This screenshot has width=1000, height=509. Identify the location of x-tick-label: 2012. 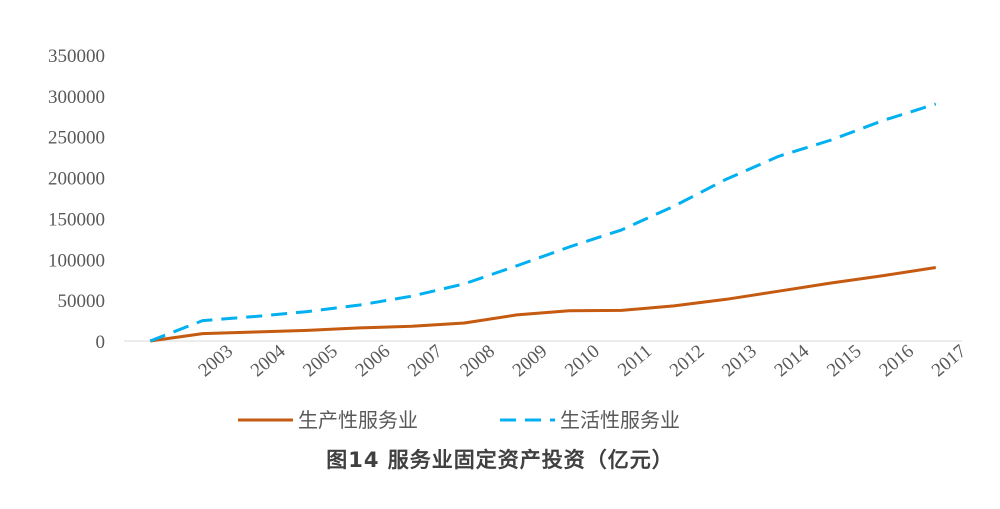
(687, 361).